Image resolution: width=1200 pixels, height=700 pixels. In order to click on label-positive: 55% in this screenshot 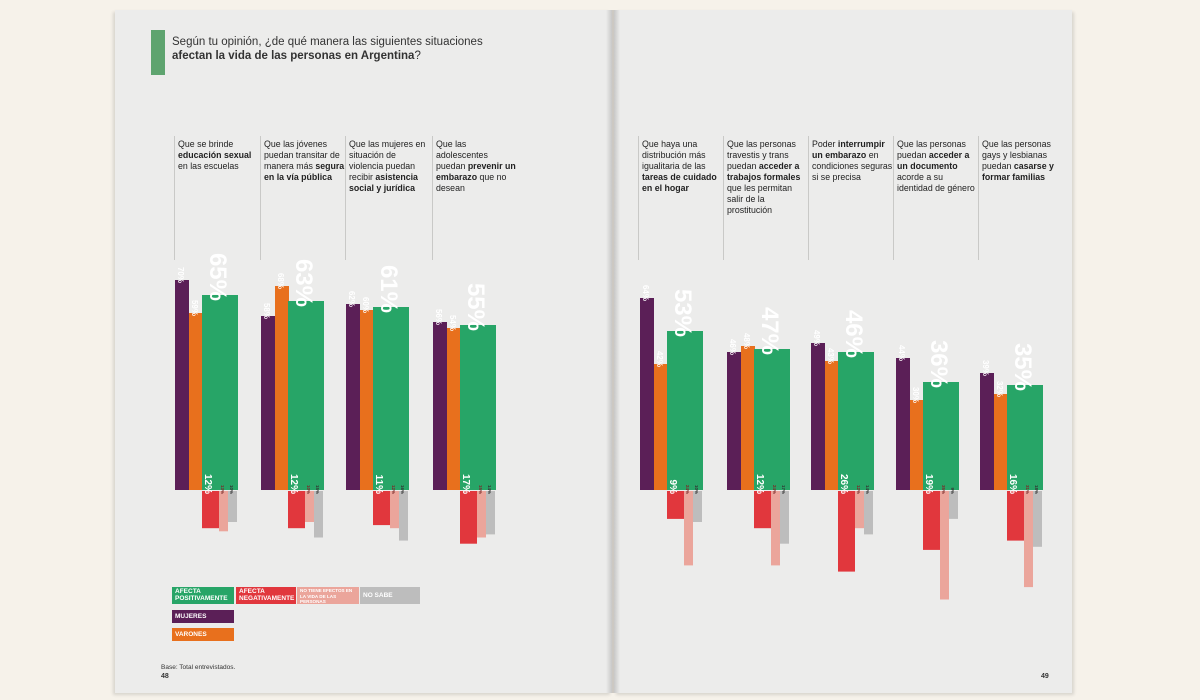, I will do `click(475, 307)`.